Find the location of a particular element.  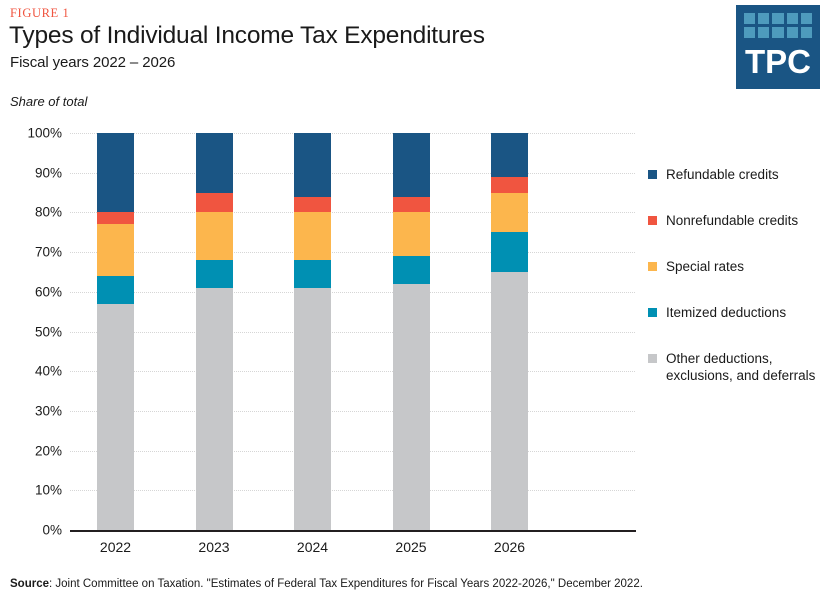

y-axis-tick: 40% is located at coordinates (48, 371).